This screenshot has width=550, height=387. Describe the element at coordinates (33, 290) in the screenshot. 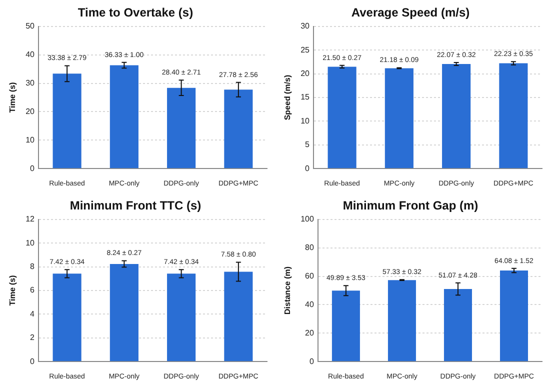

I see `y-tick-label: 6` at that location.